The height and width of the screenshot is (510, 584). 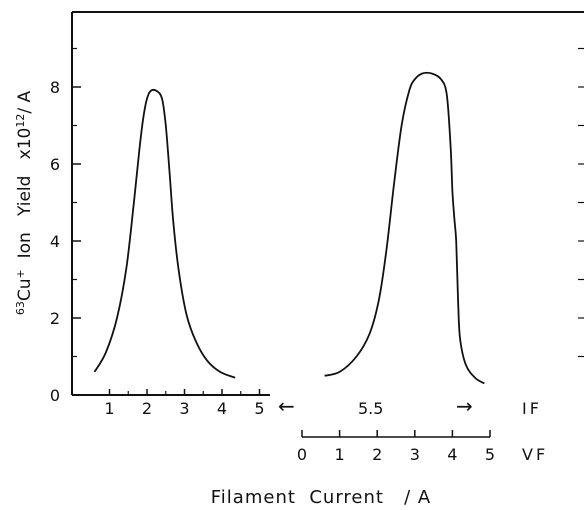 I want to click on if-arrow-left: ←, so click(x=286, y=406).